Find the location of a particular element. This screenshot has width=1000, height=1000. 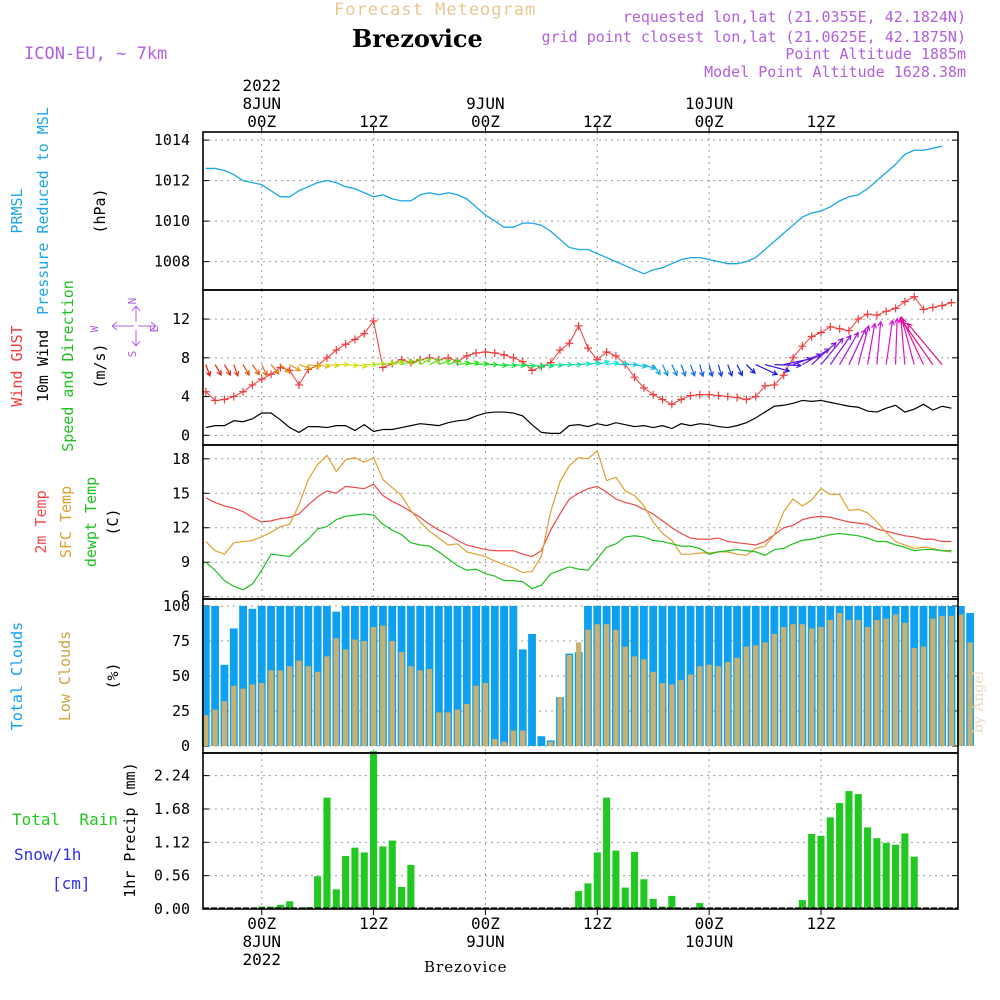

y-tick-label: 9 is located at coordinates (185, 562).